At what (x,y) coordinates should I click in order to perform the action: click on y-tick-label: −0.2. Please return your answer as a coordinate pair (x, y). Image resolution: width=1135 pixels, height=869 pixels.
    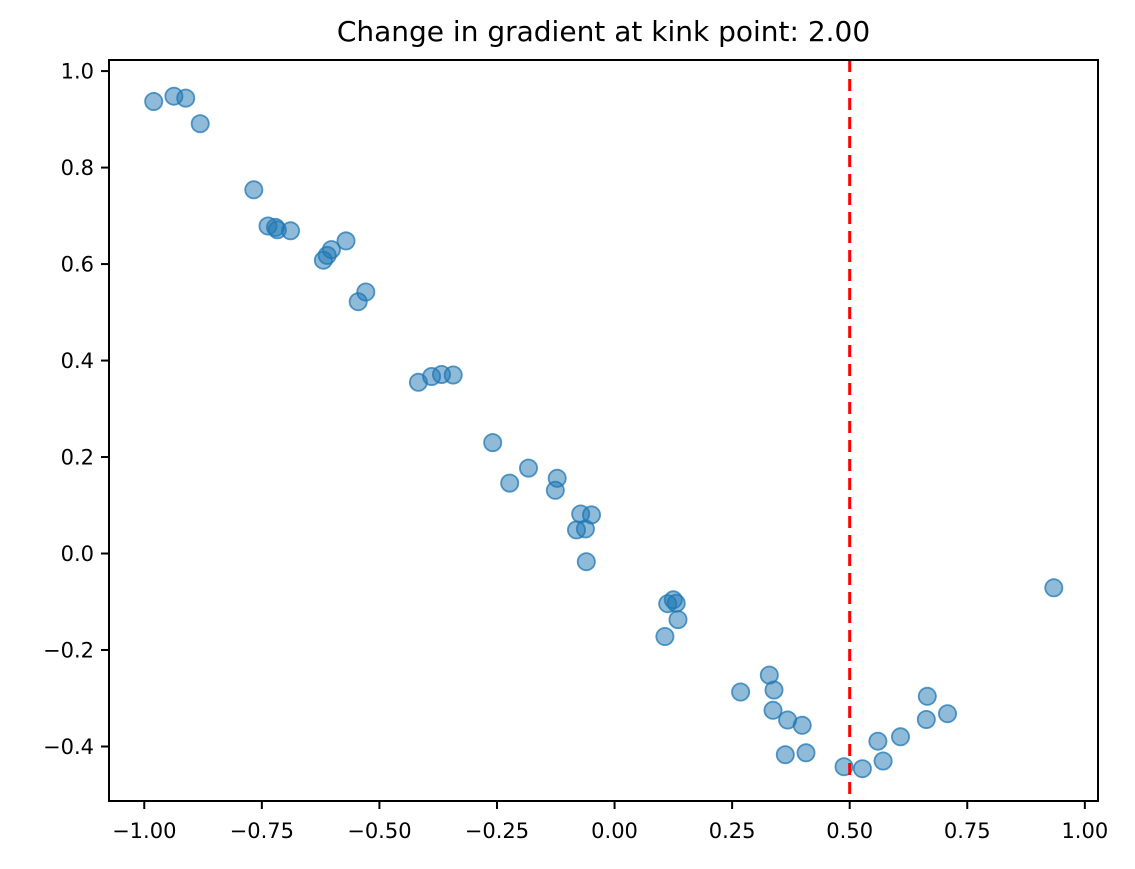
    Looking at the image, I should click on (68, 651).